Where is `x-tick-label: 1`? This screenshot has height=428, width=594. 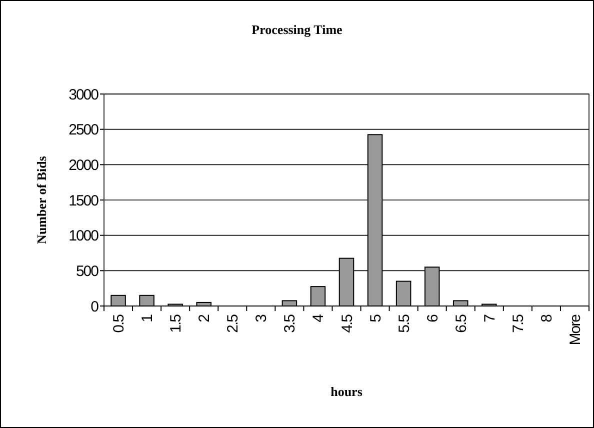 x-tick-label: 1 is located at coordinates (147, 318).